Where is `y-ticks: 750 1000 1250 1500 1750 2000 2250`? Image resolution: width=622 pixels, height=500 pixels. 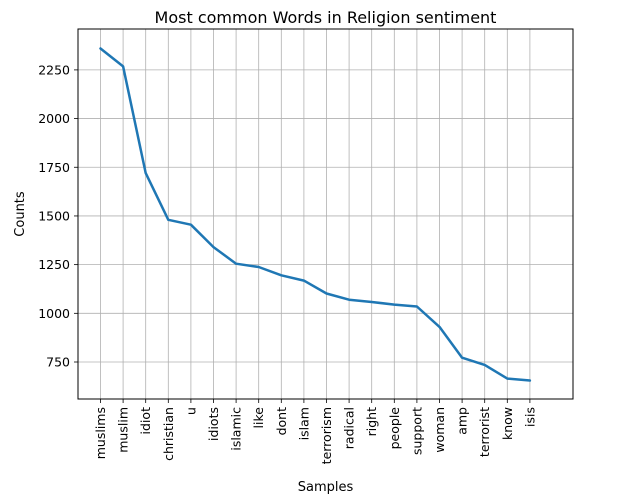
y-ticks: 750 1000 1250 1500 1750 2000 2250 is located at coordinates (58, 216).